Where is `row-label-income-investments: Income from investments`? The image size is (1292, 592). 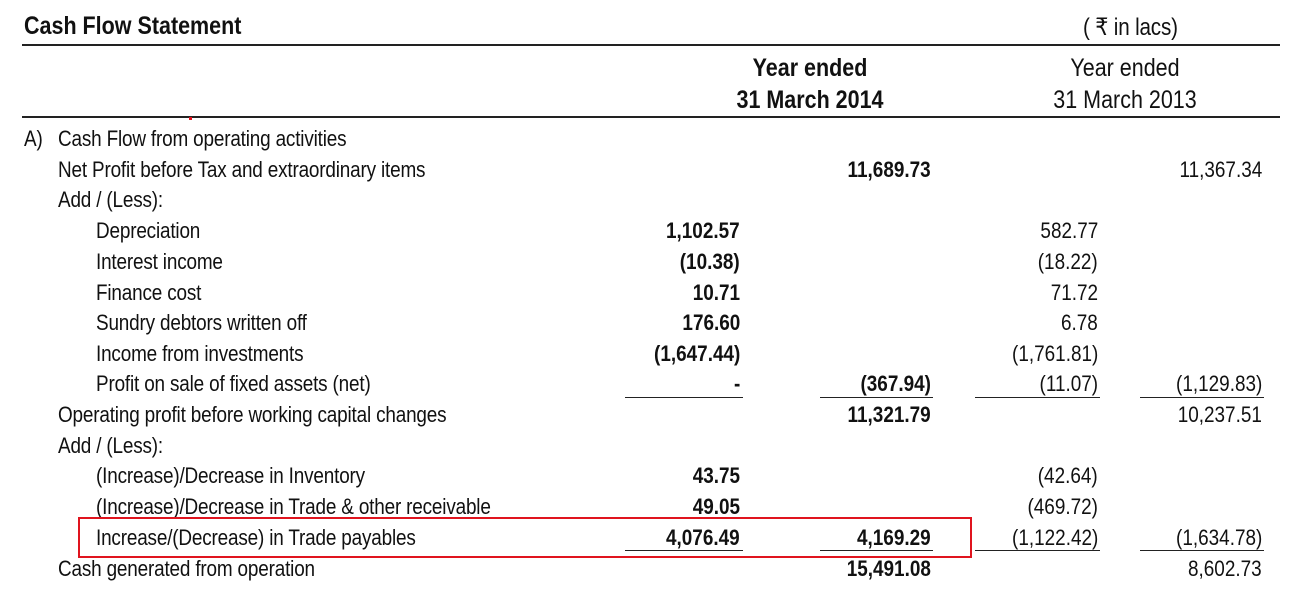 row-label-income-investments: Income from investments is located at coordinates (200, 353).